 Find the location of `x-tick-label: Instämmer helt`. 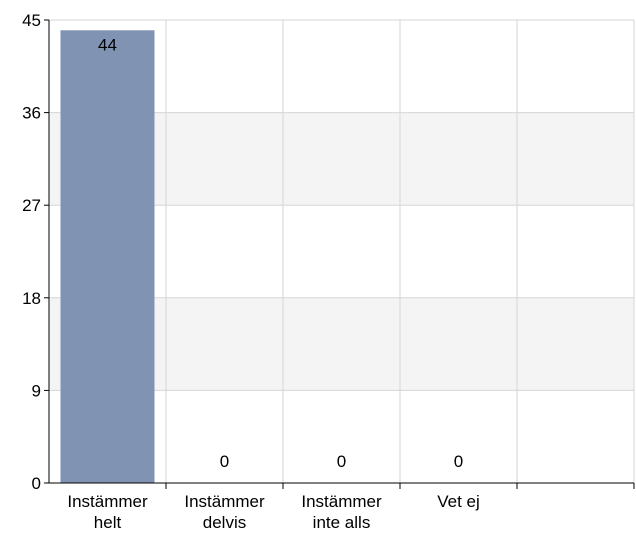

x-tick-label: Instämmer helt is located at coordinates (107, 512).